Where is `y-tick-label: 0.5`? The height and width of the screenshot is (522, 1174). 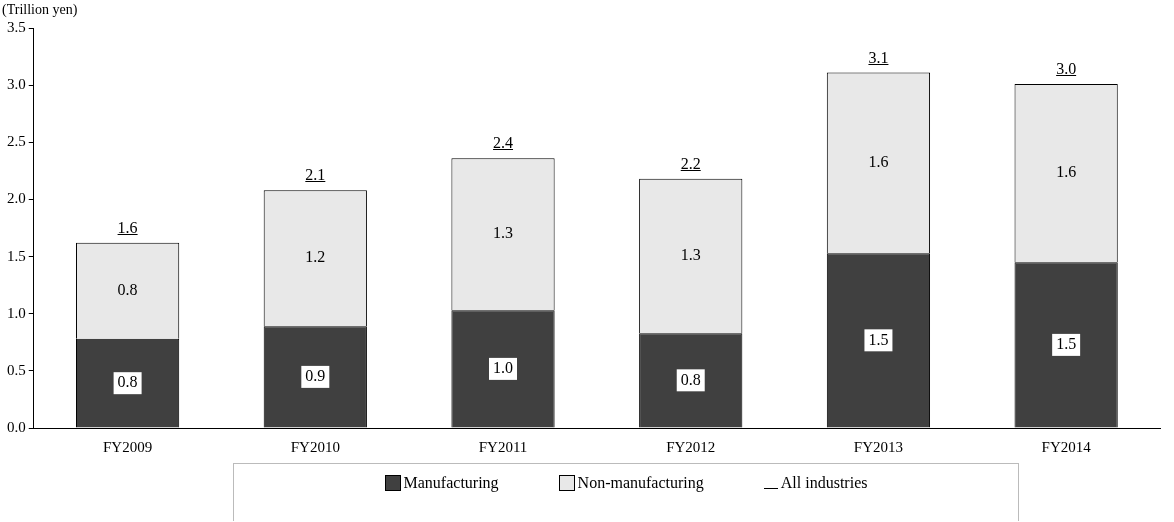 y-tick-label: 0.5 is located at coordinates (16, 369).